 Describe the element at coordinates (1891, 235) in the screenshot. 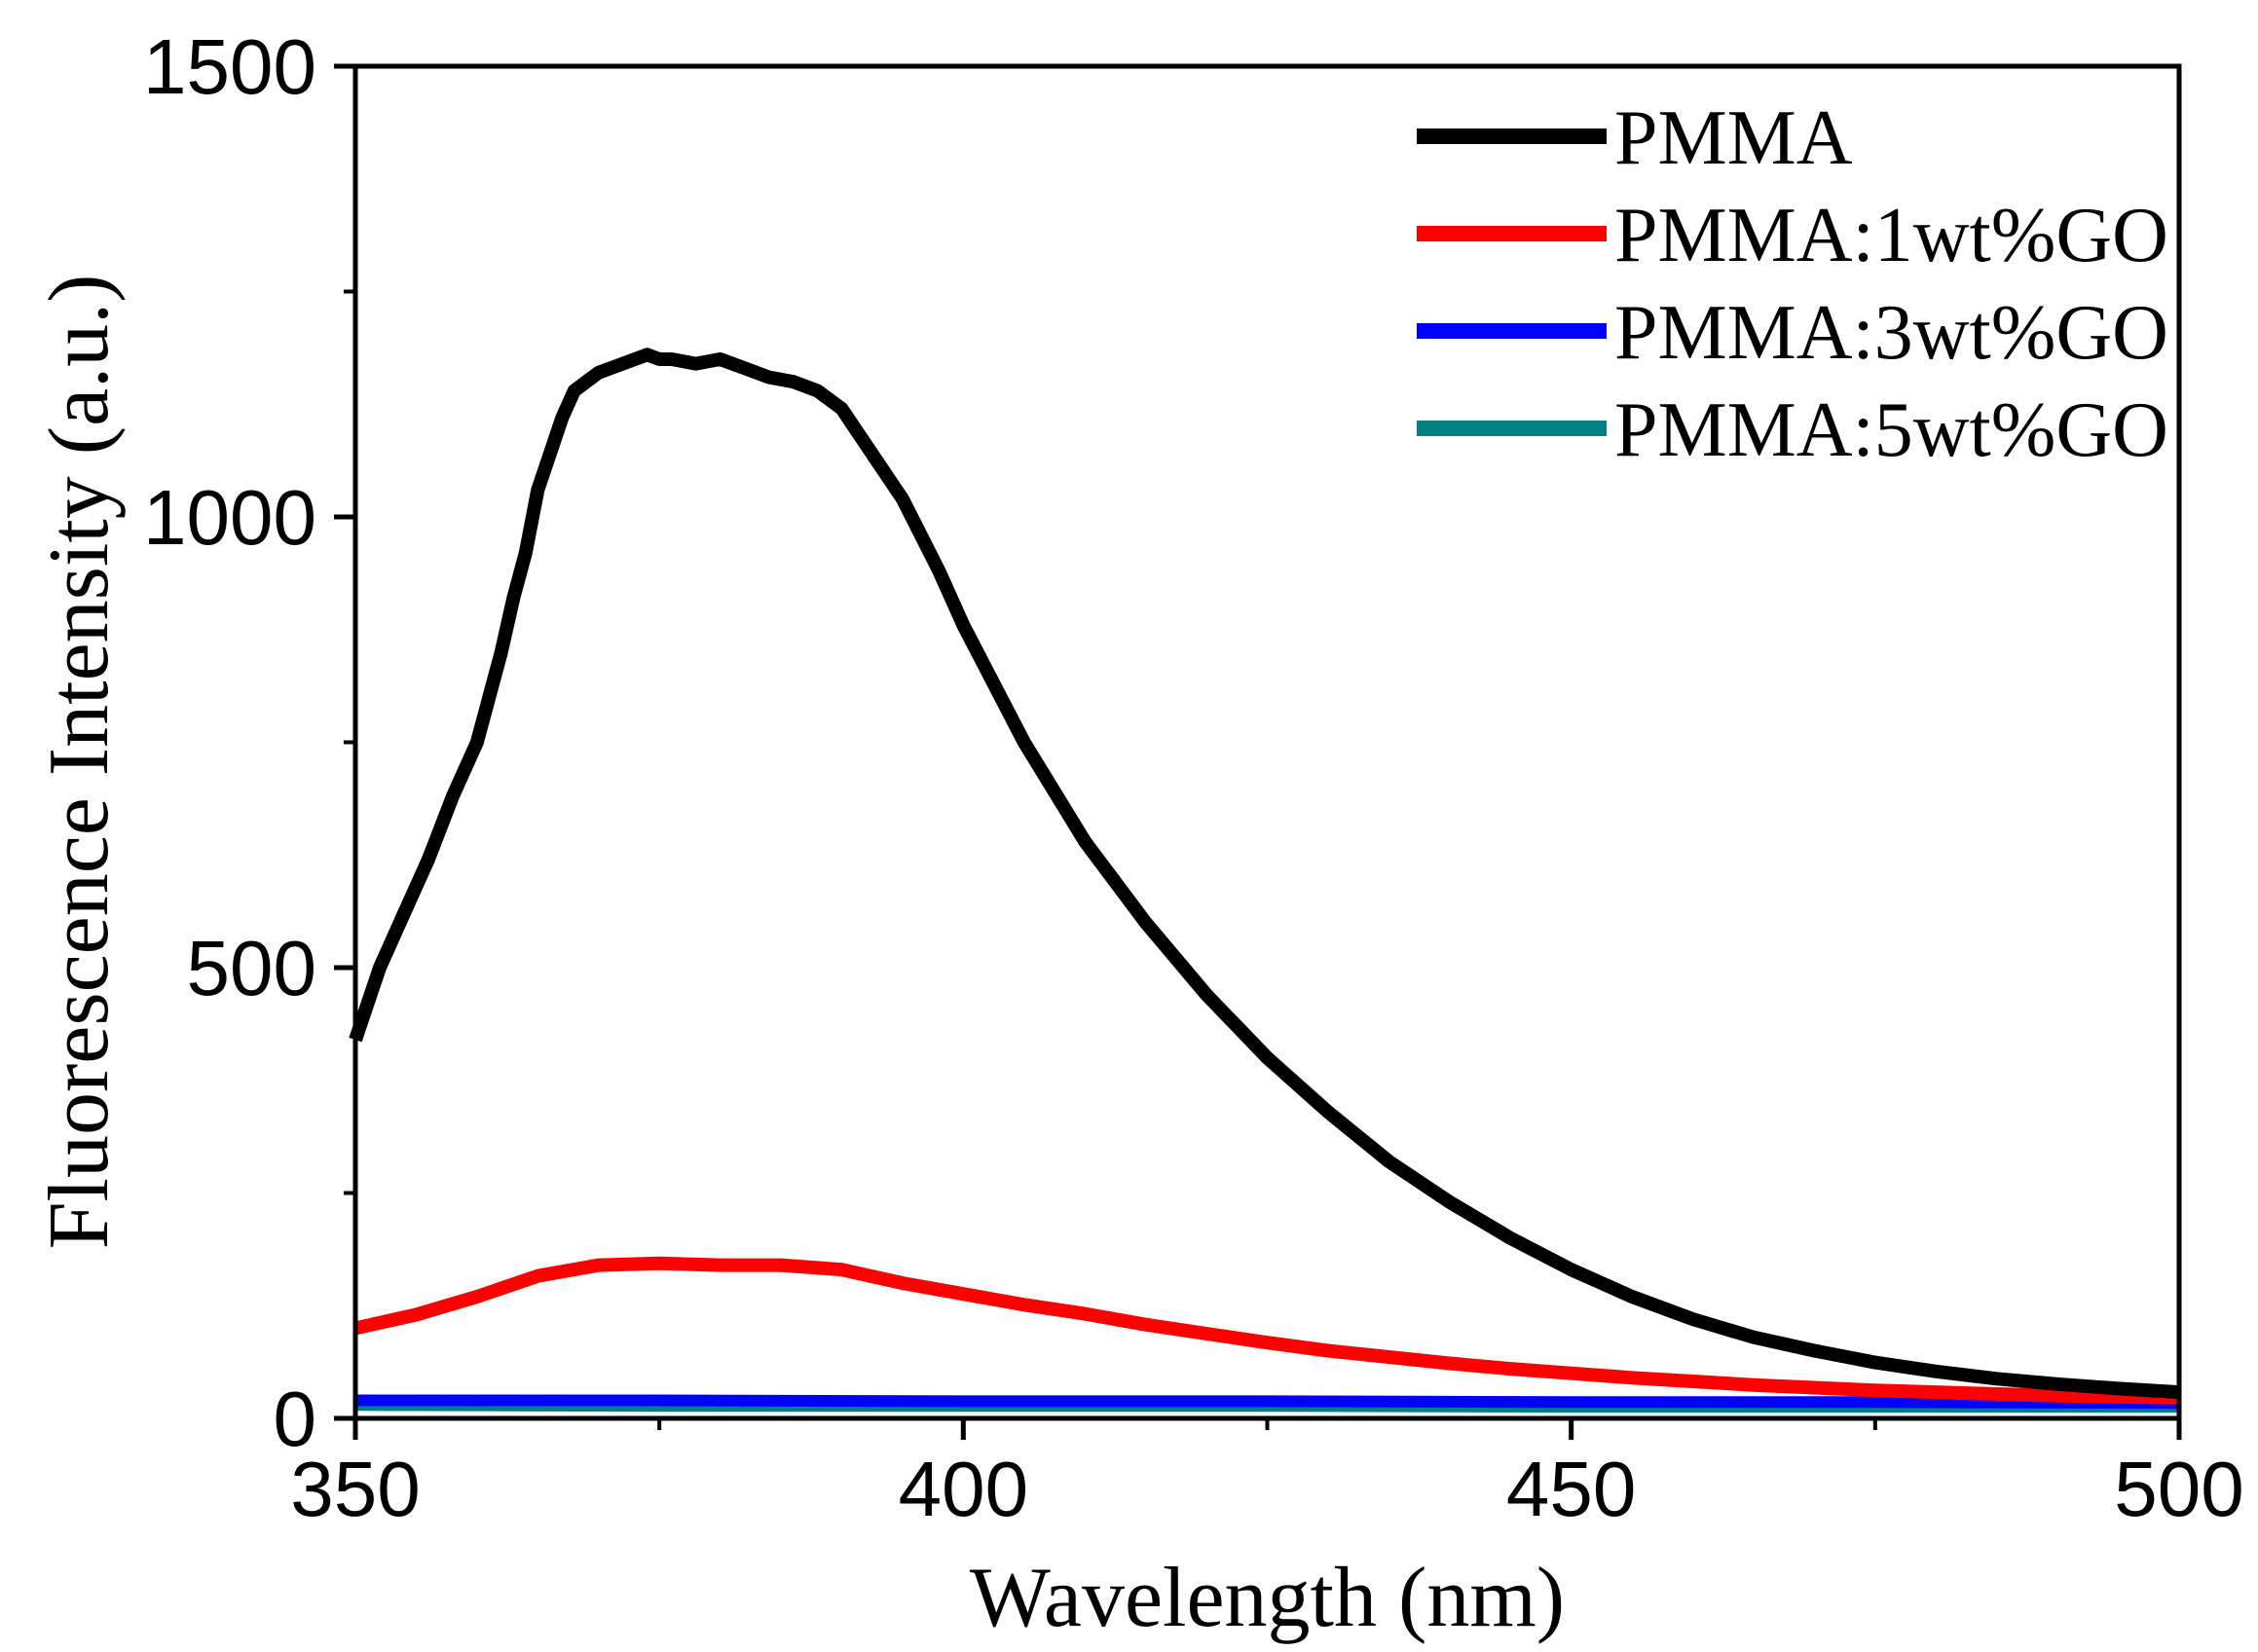

I see `legend-label-1: PMMA:1wt%GO` at that location.